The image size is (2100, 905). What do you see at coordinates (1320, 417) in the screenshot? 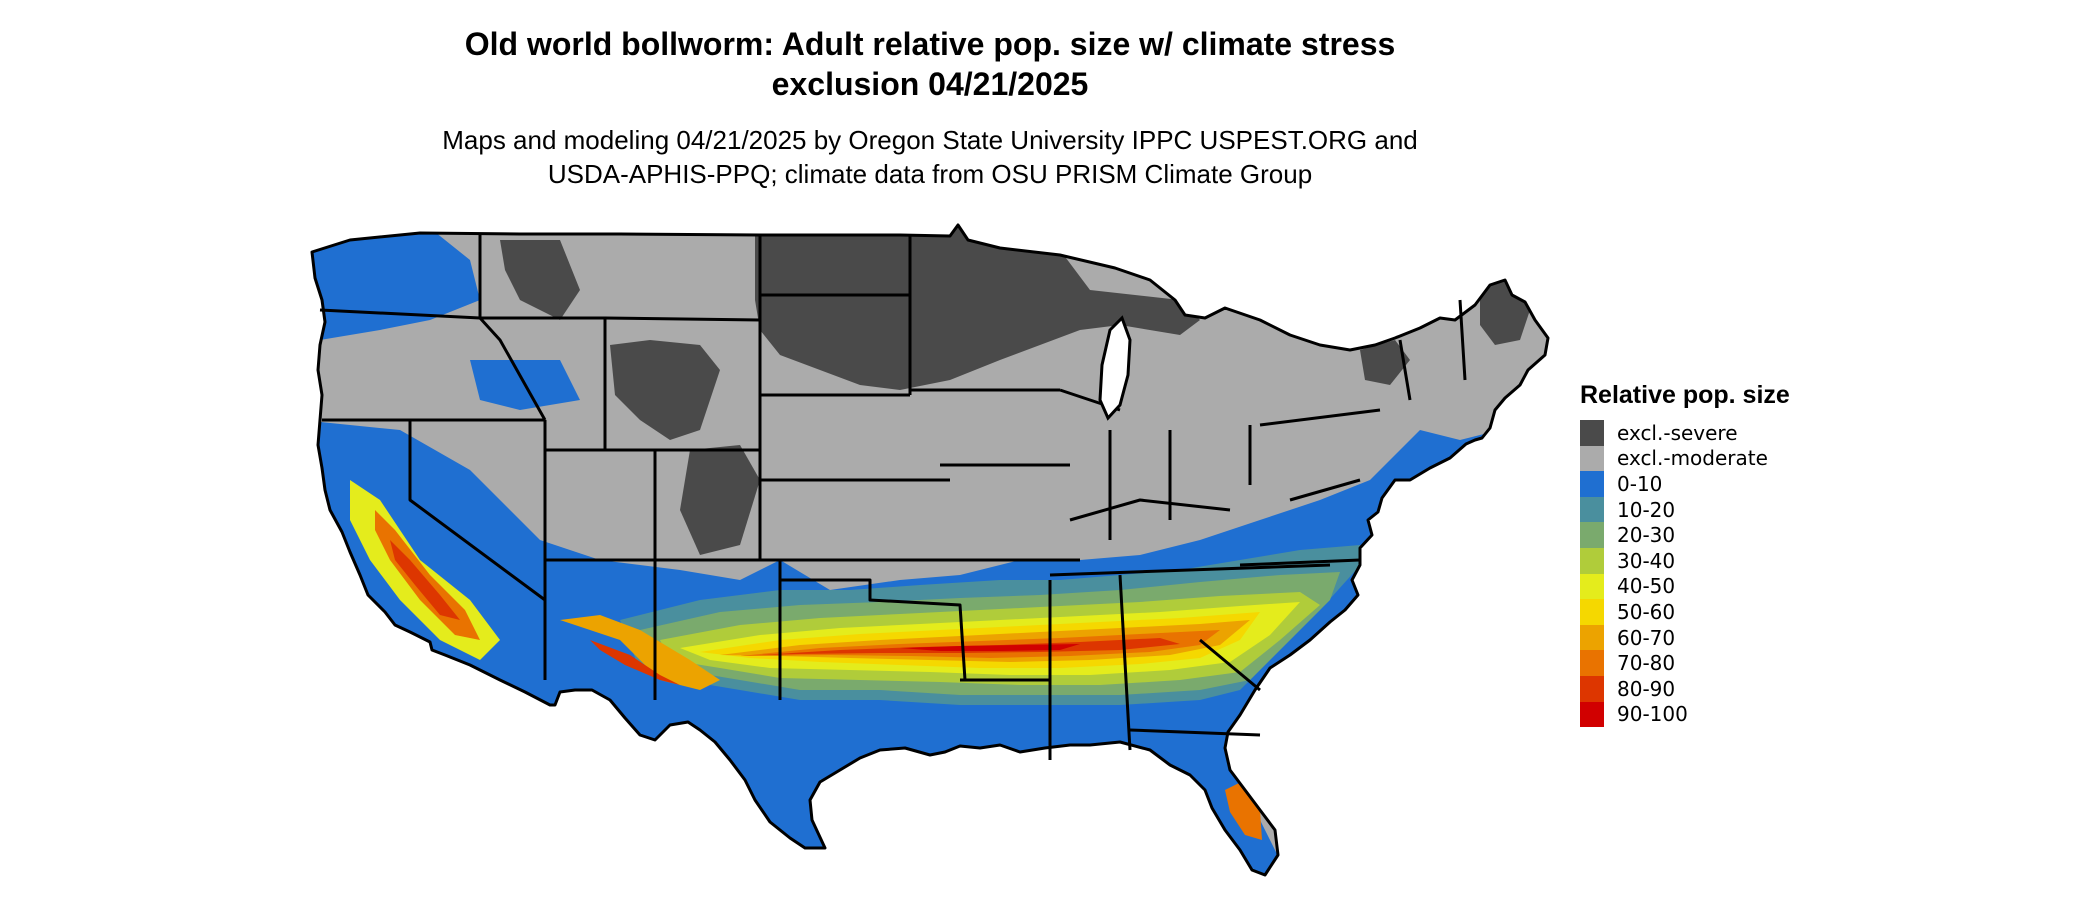
I see `border-pa-ny` at bounding box center [1320, 417].